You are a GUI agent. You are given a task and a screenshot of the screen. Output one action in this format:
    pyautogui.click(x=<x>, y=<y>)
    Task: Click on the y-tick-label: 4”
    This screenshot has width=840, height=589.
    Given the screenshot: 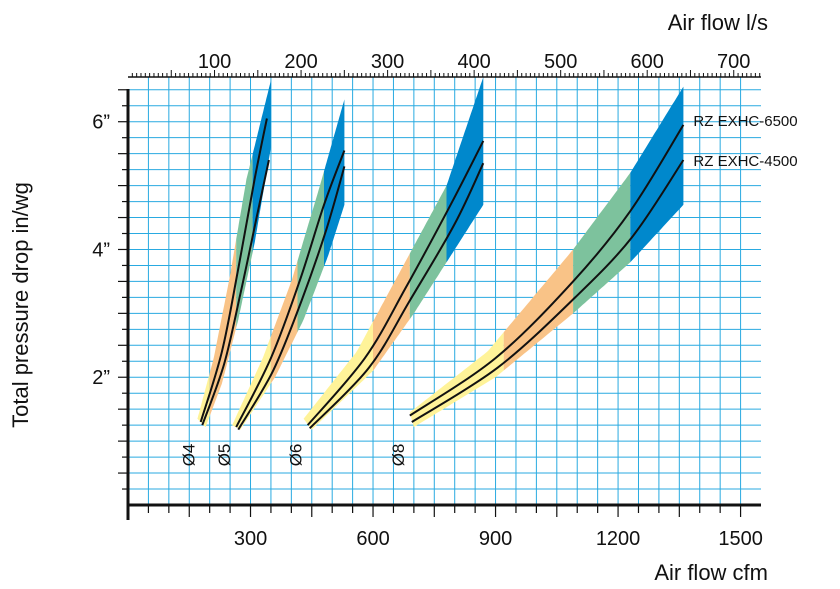 What is the action you would take?
    pyautogui.click(x=101, y=250)
    